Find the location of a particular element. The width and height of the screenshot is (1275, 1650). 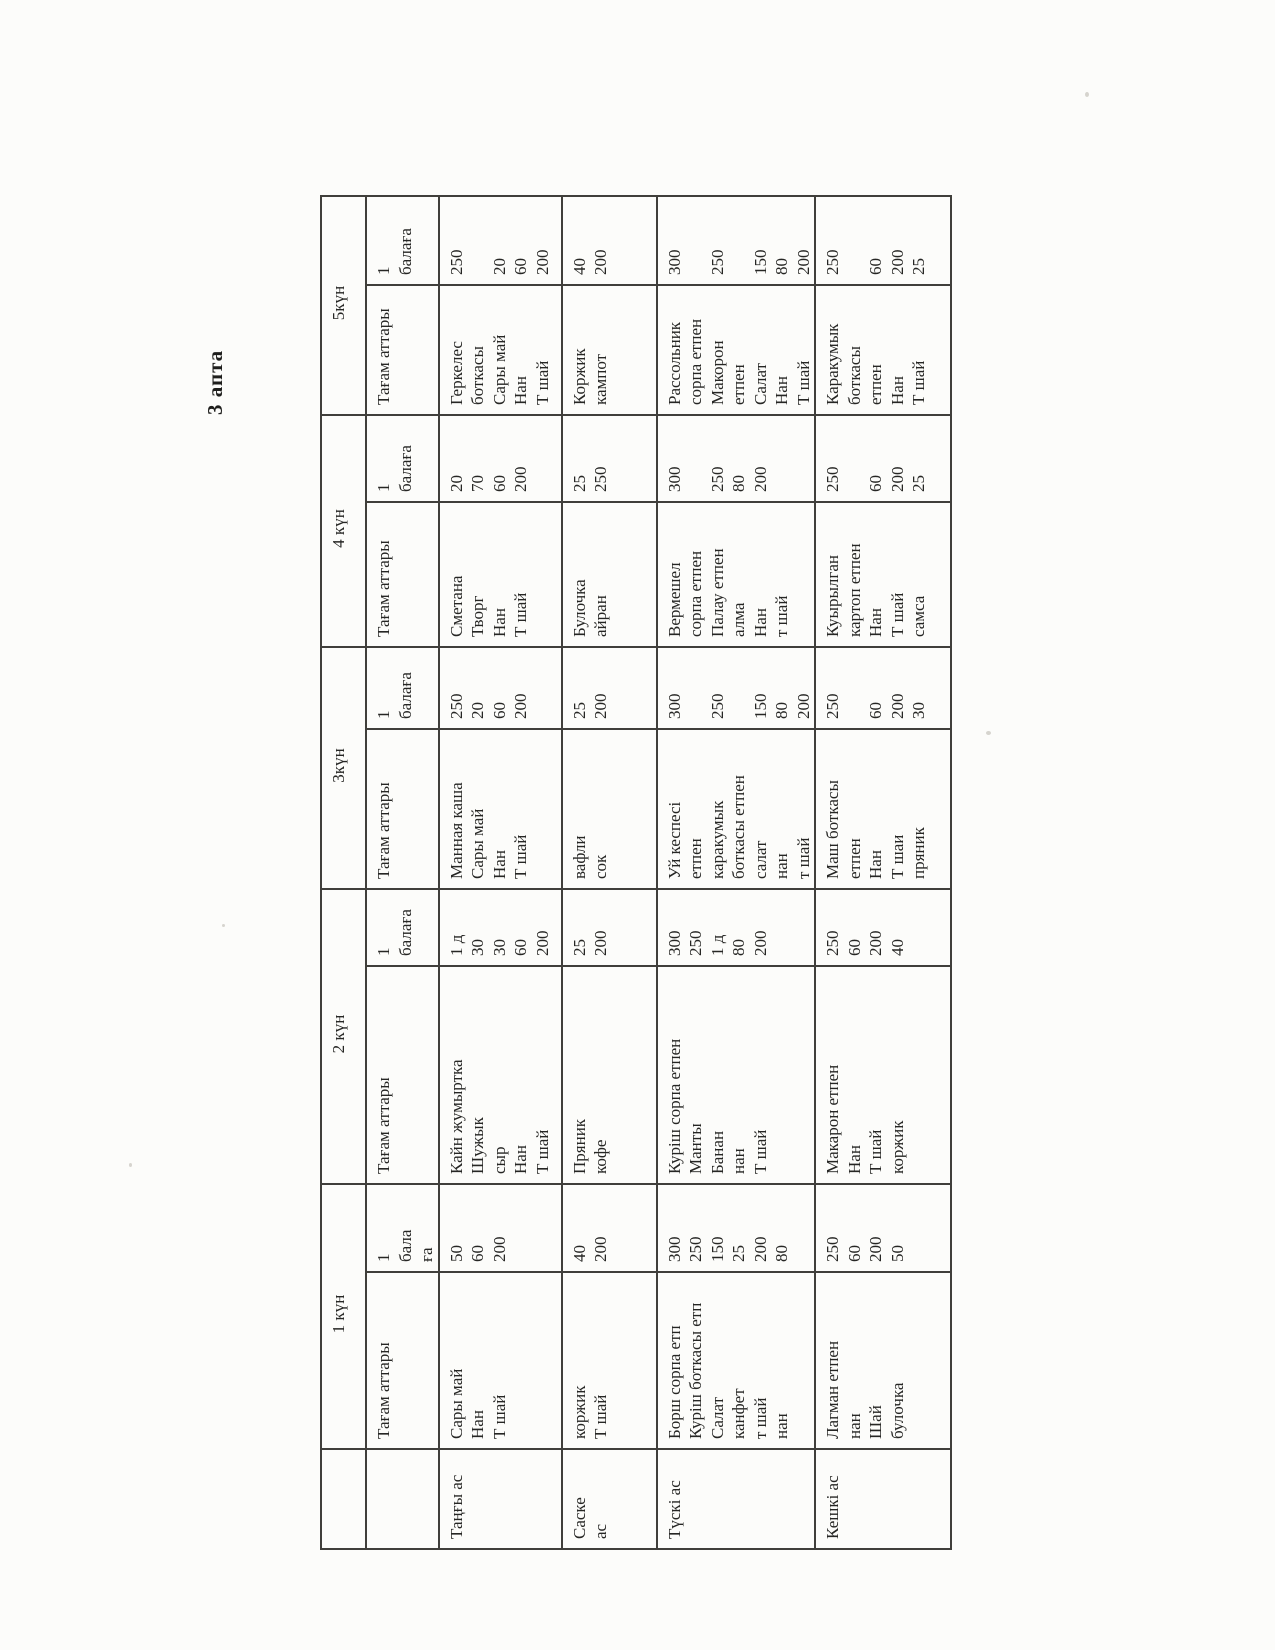

meal-label-snack: Саске ас is located at coordinates (609, 1499).